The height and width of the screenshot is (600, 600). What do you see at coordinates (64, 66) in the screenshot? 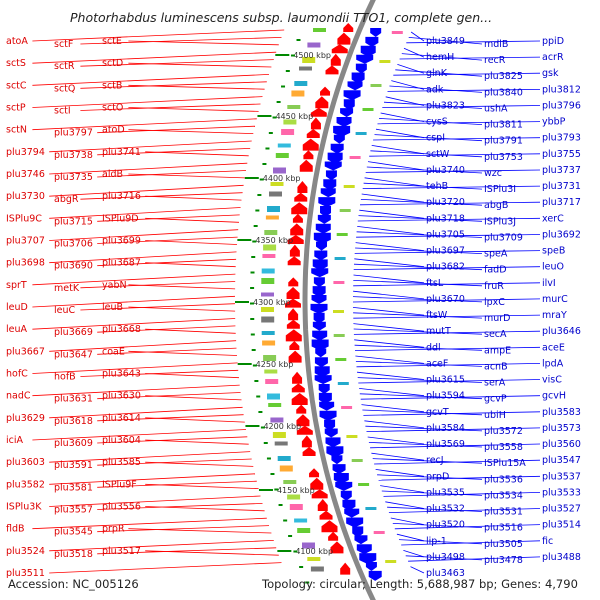
I see `gene-label: sctR` at bounding box center [64, 66].